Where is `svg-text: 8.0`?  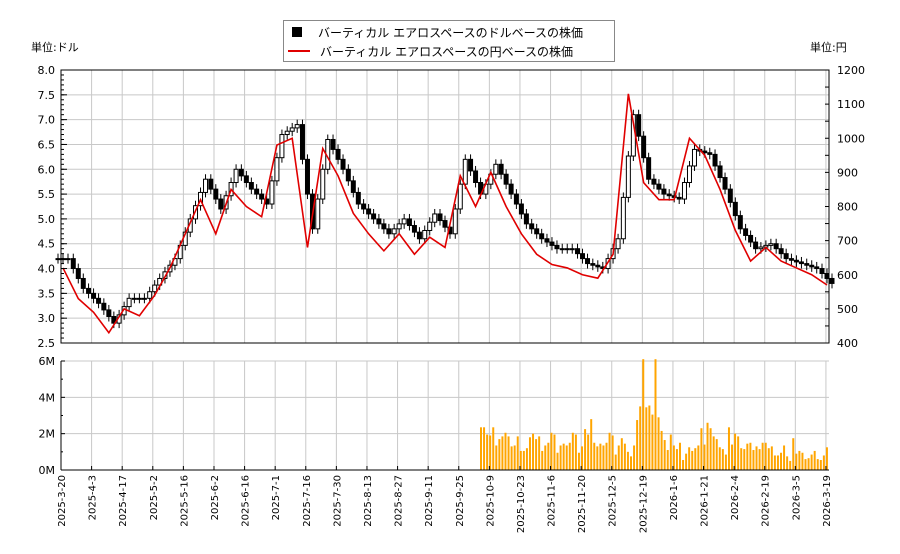
svg-text: 8.0 is located at coordinates (47, 70).